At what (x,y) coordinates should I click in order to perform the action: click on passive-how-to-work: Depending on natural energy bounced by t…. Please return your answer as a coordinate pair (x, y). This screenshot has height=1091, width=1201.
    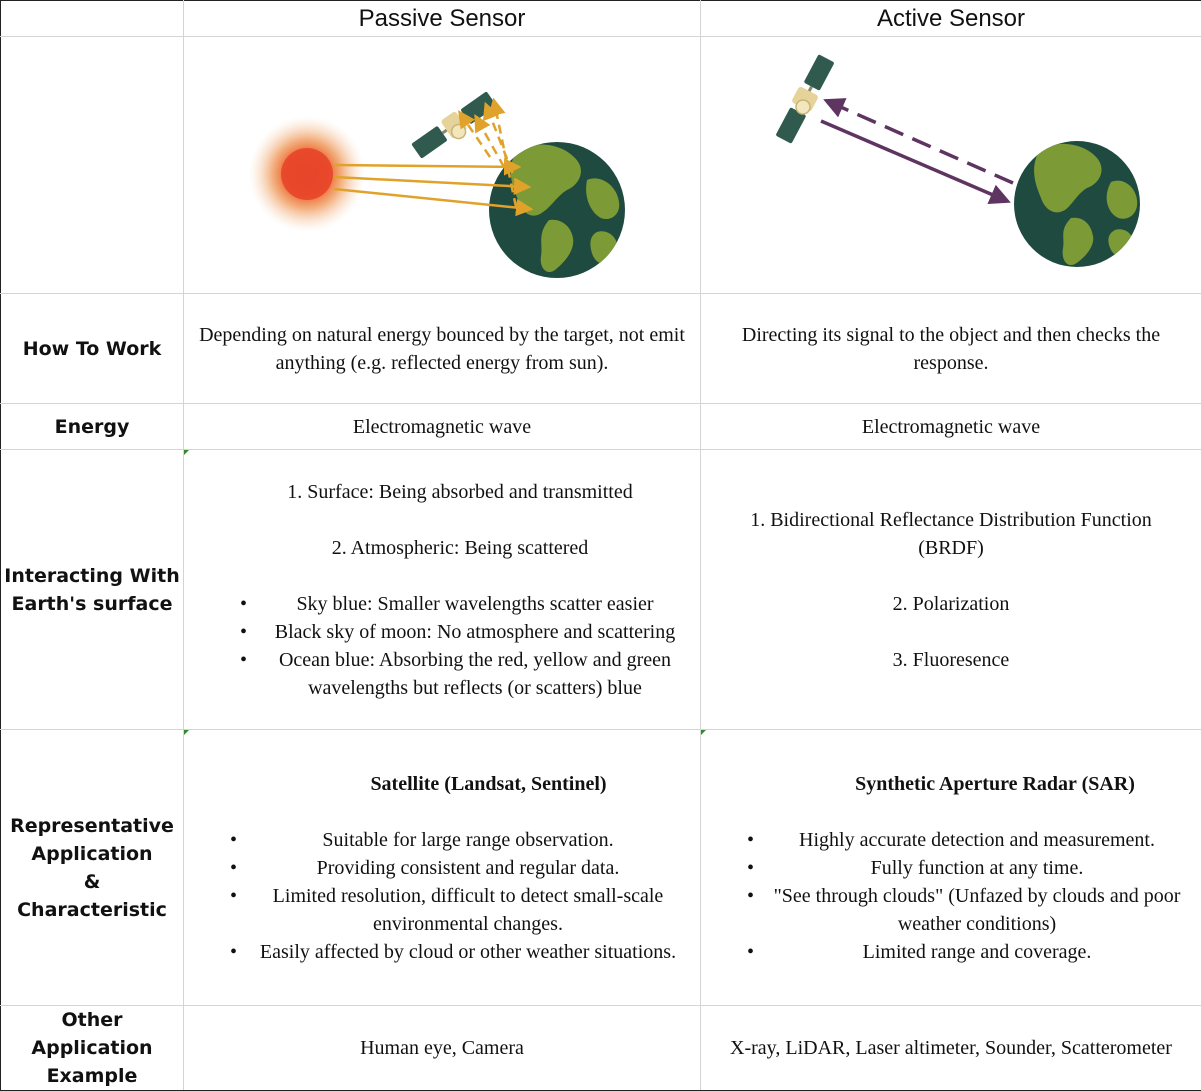
    Looking at the image, I should click on (442, 349).